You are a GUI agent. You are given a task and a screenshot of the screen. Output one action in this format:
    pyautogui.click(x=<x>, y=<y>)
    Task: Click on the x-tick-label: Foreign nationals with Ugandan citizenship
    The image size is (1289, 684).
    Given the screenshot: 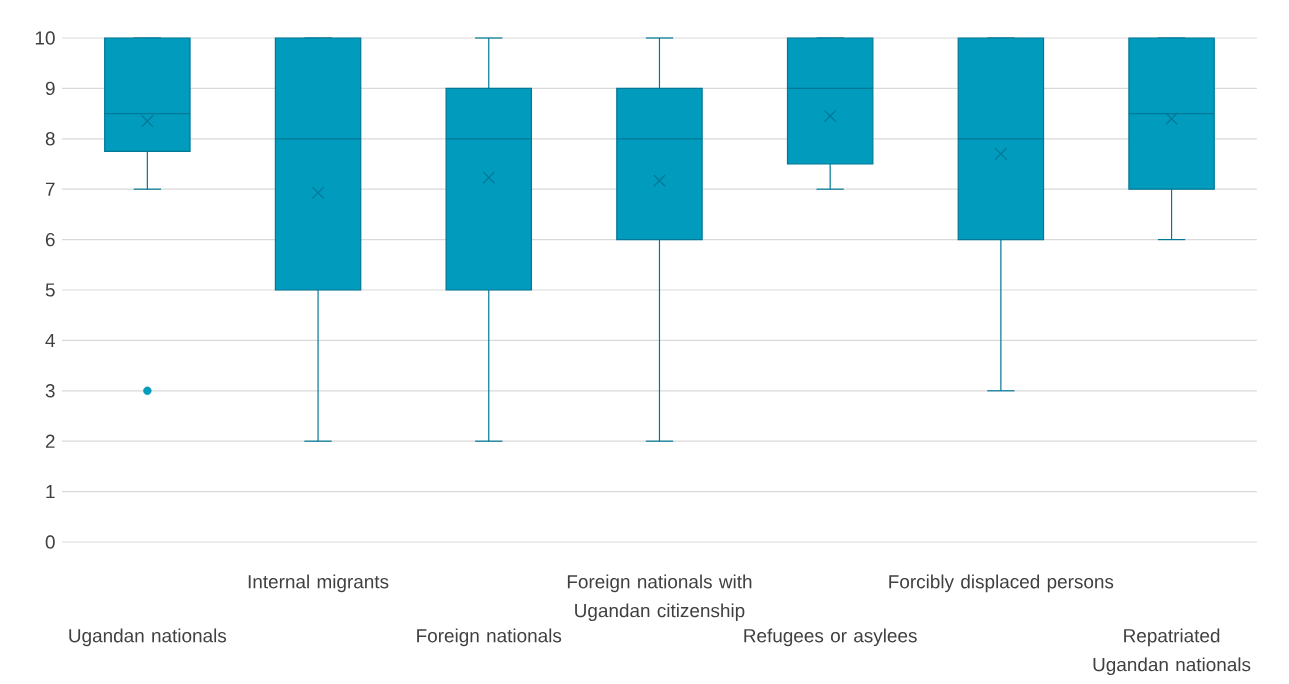 What is the action you would take?
    pyautogui.click(x=659, y=598)
    